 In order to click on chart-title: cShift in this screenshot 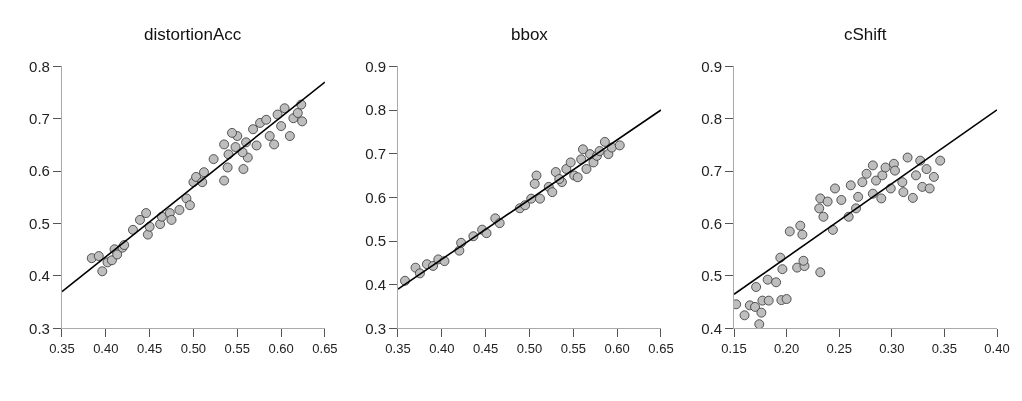, I will do `click(865, 34)`.